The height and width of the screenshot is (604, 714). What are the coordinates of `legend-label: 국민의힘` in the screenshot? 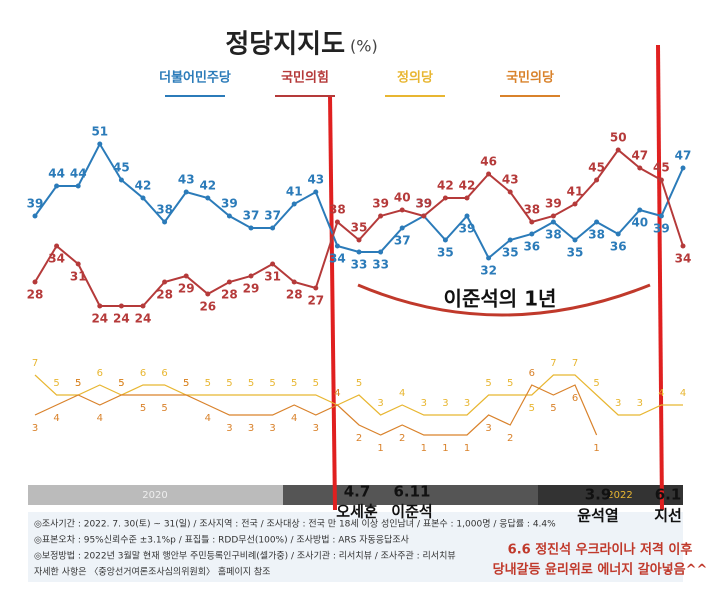 It's located at (305, 78).